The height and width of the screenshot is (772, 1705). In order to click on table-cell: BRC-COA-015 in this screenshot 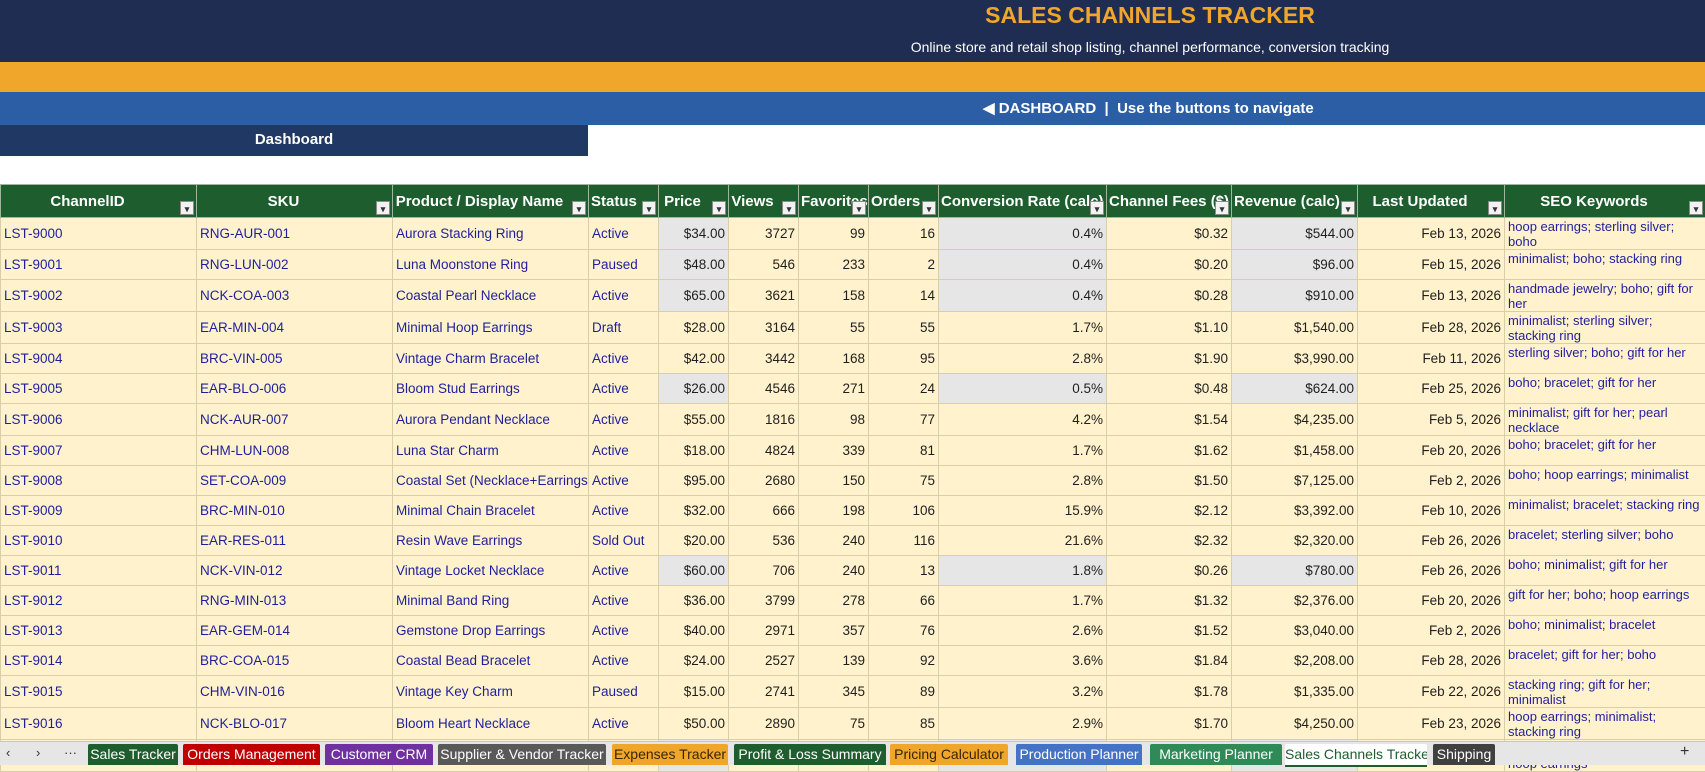, I will do `click(295, 661)`.